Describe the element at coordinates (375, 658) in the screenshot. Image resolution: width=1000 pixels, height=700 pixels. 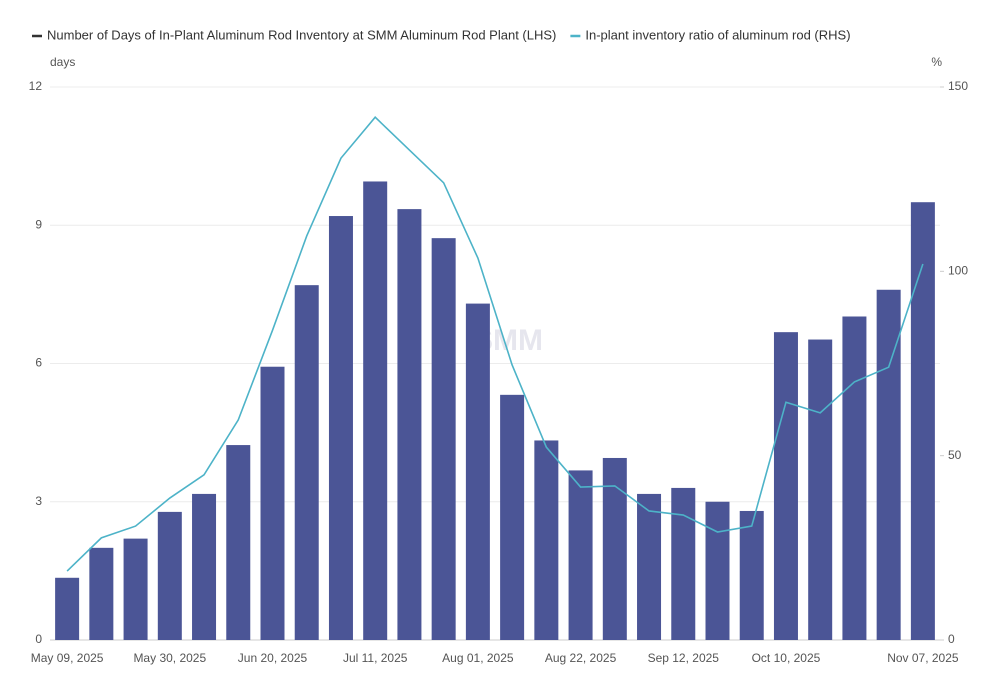
I see `x-tick-label: Jul 11, 2025` at that location.